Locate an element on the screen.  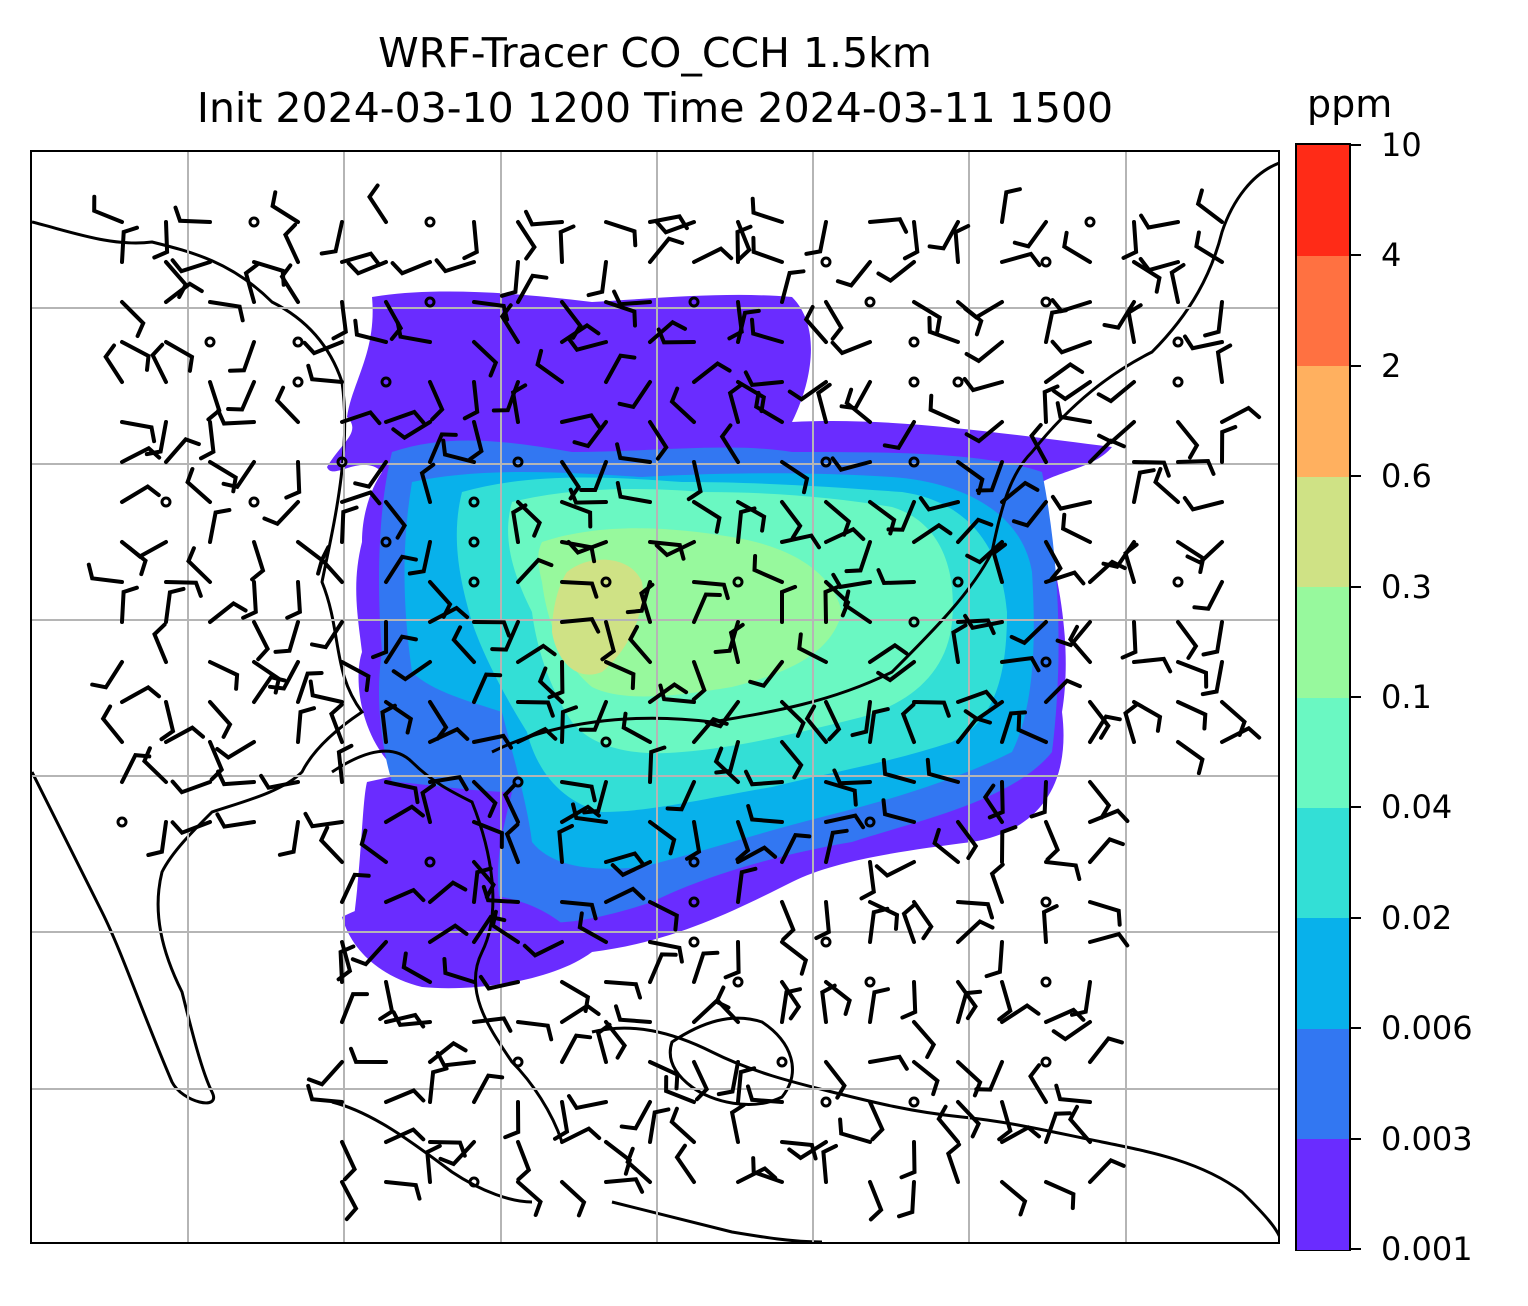
colorbar-segment is located at coordinates (1323, 1084).